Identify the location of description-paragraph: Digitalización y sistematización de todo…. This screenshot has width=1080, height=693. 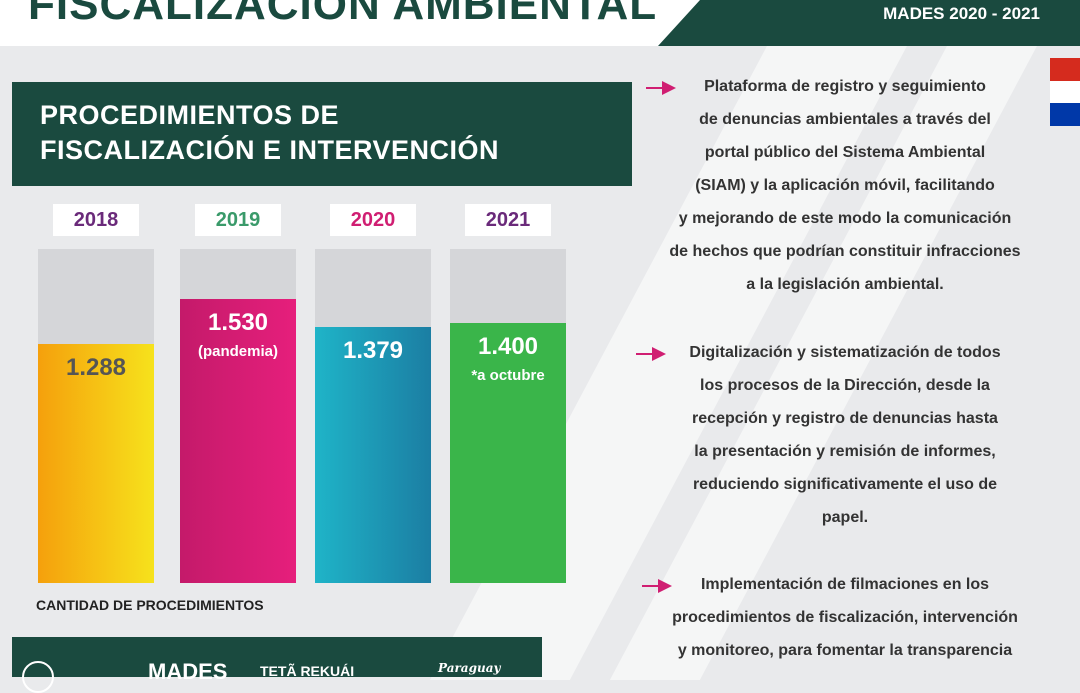
(845, 435).